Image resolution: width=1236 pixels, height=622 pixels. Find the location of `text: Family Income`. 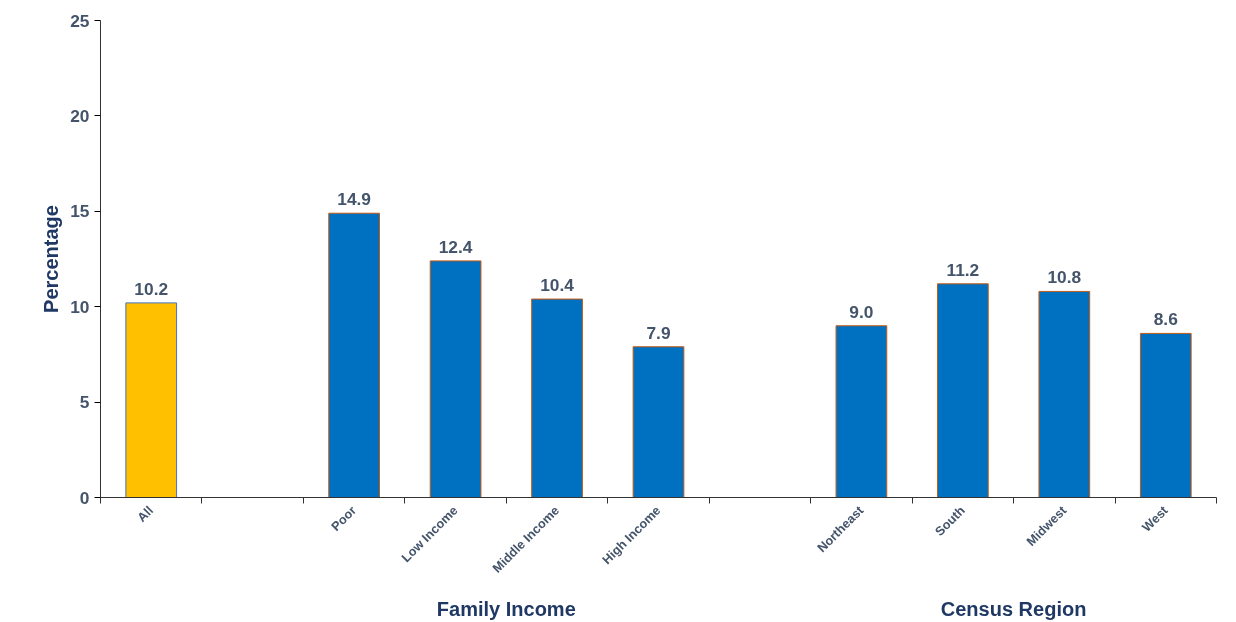

text: Family Income is located at coordinates (506, 608).